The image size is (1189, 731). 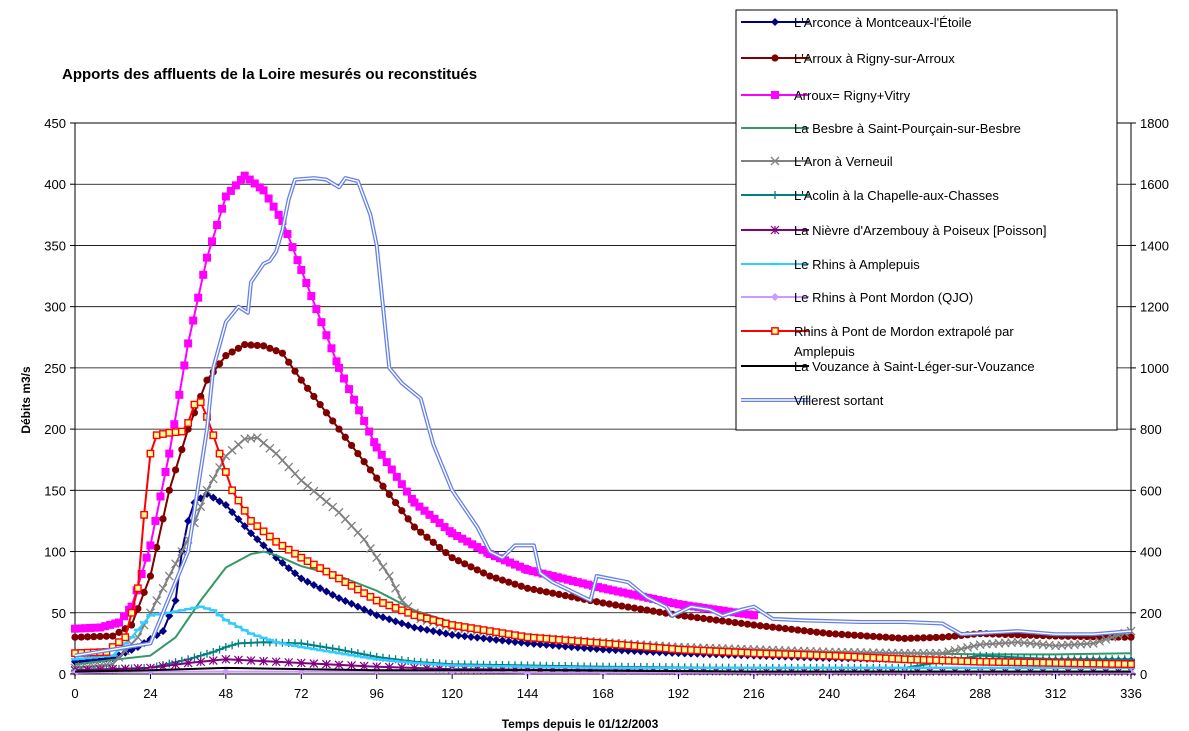 I want to click on y2-tick-label: 200, so click(x=1151, y=613).